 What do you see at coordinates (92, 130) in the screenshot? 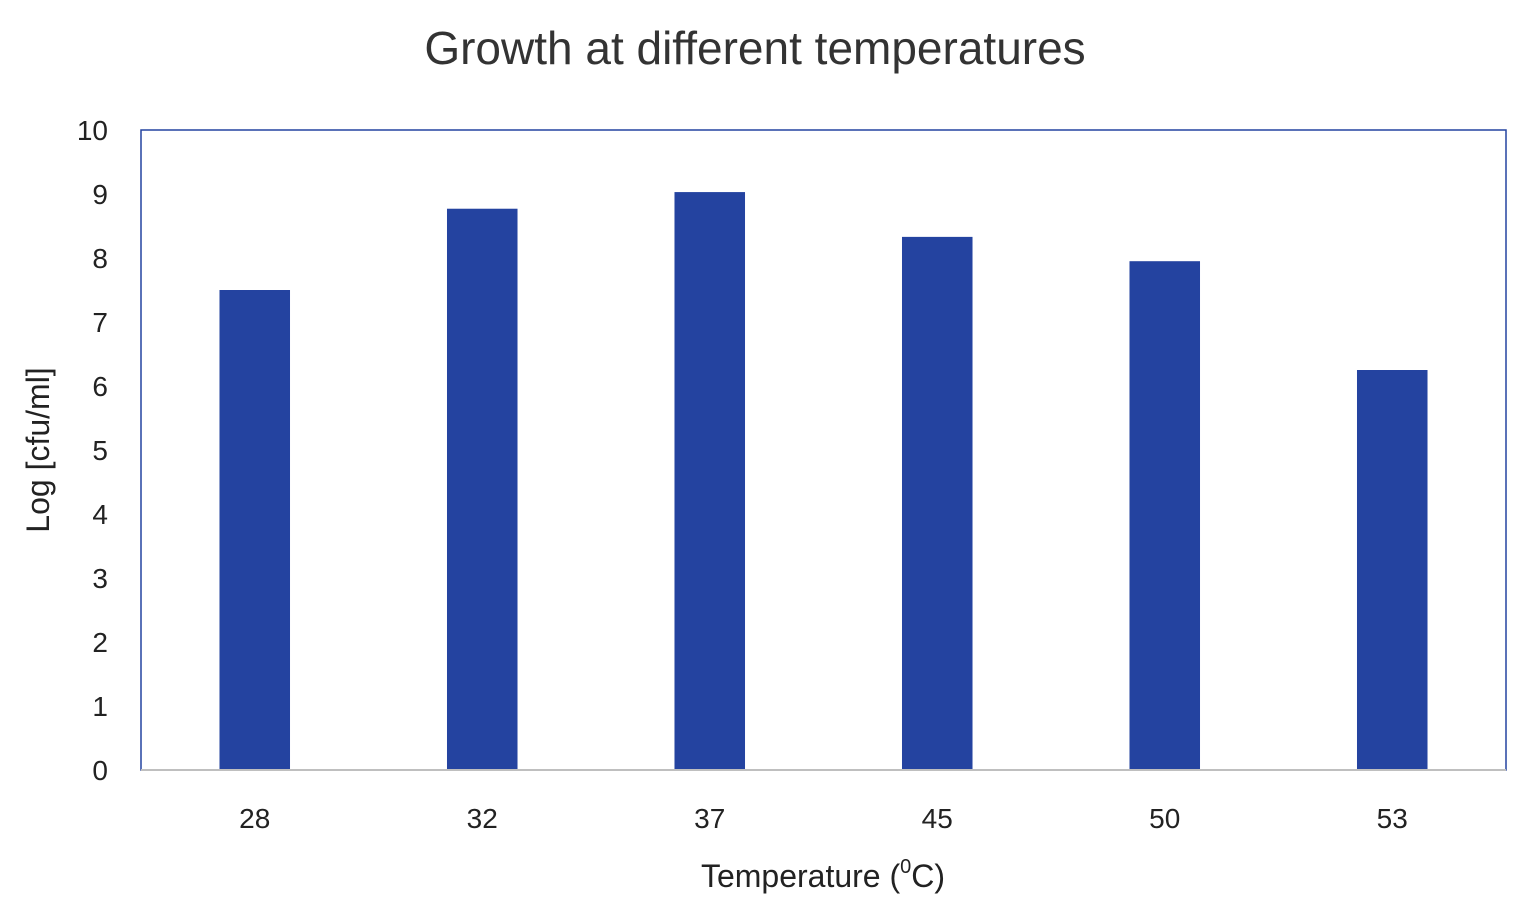
I see `y-tick-label: 10` at bounding box center [92, 130].